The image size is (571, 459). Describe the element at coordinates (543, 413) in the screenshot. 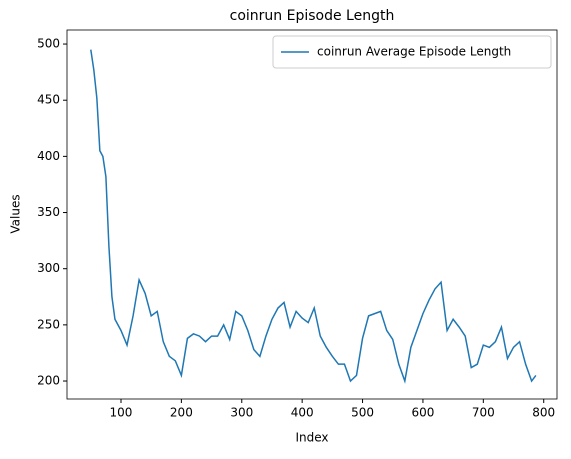

I see `x-tick-label: 800` at that location.